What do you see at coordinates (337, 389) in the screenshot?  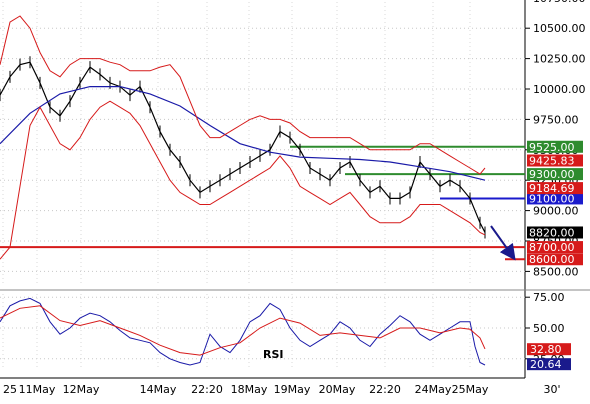 I see `x-tick-label: 20May` at bounding box center [337, 389].